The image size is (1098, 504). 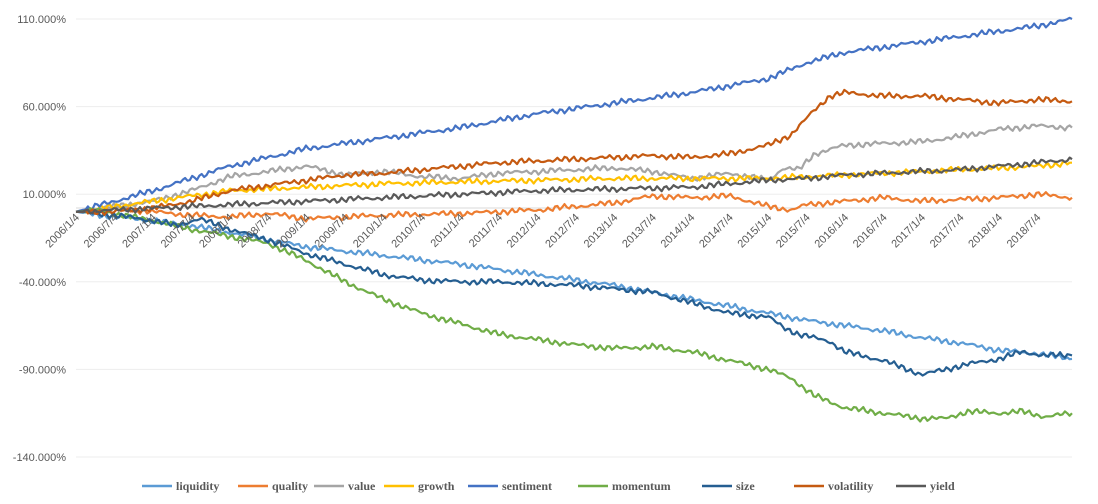 What do you see at coordinates (197, 486) in the screenshot?
I see `legend-label: liquidity` at bounding box center [197, 486].